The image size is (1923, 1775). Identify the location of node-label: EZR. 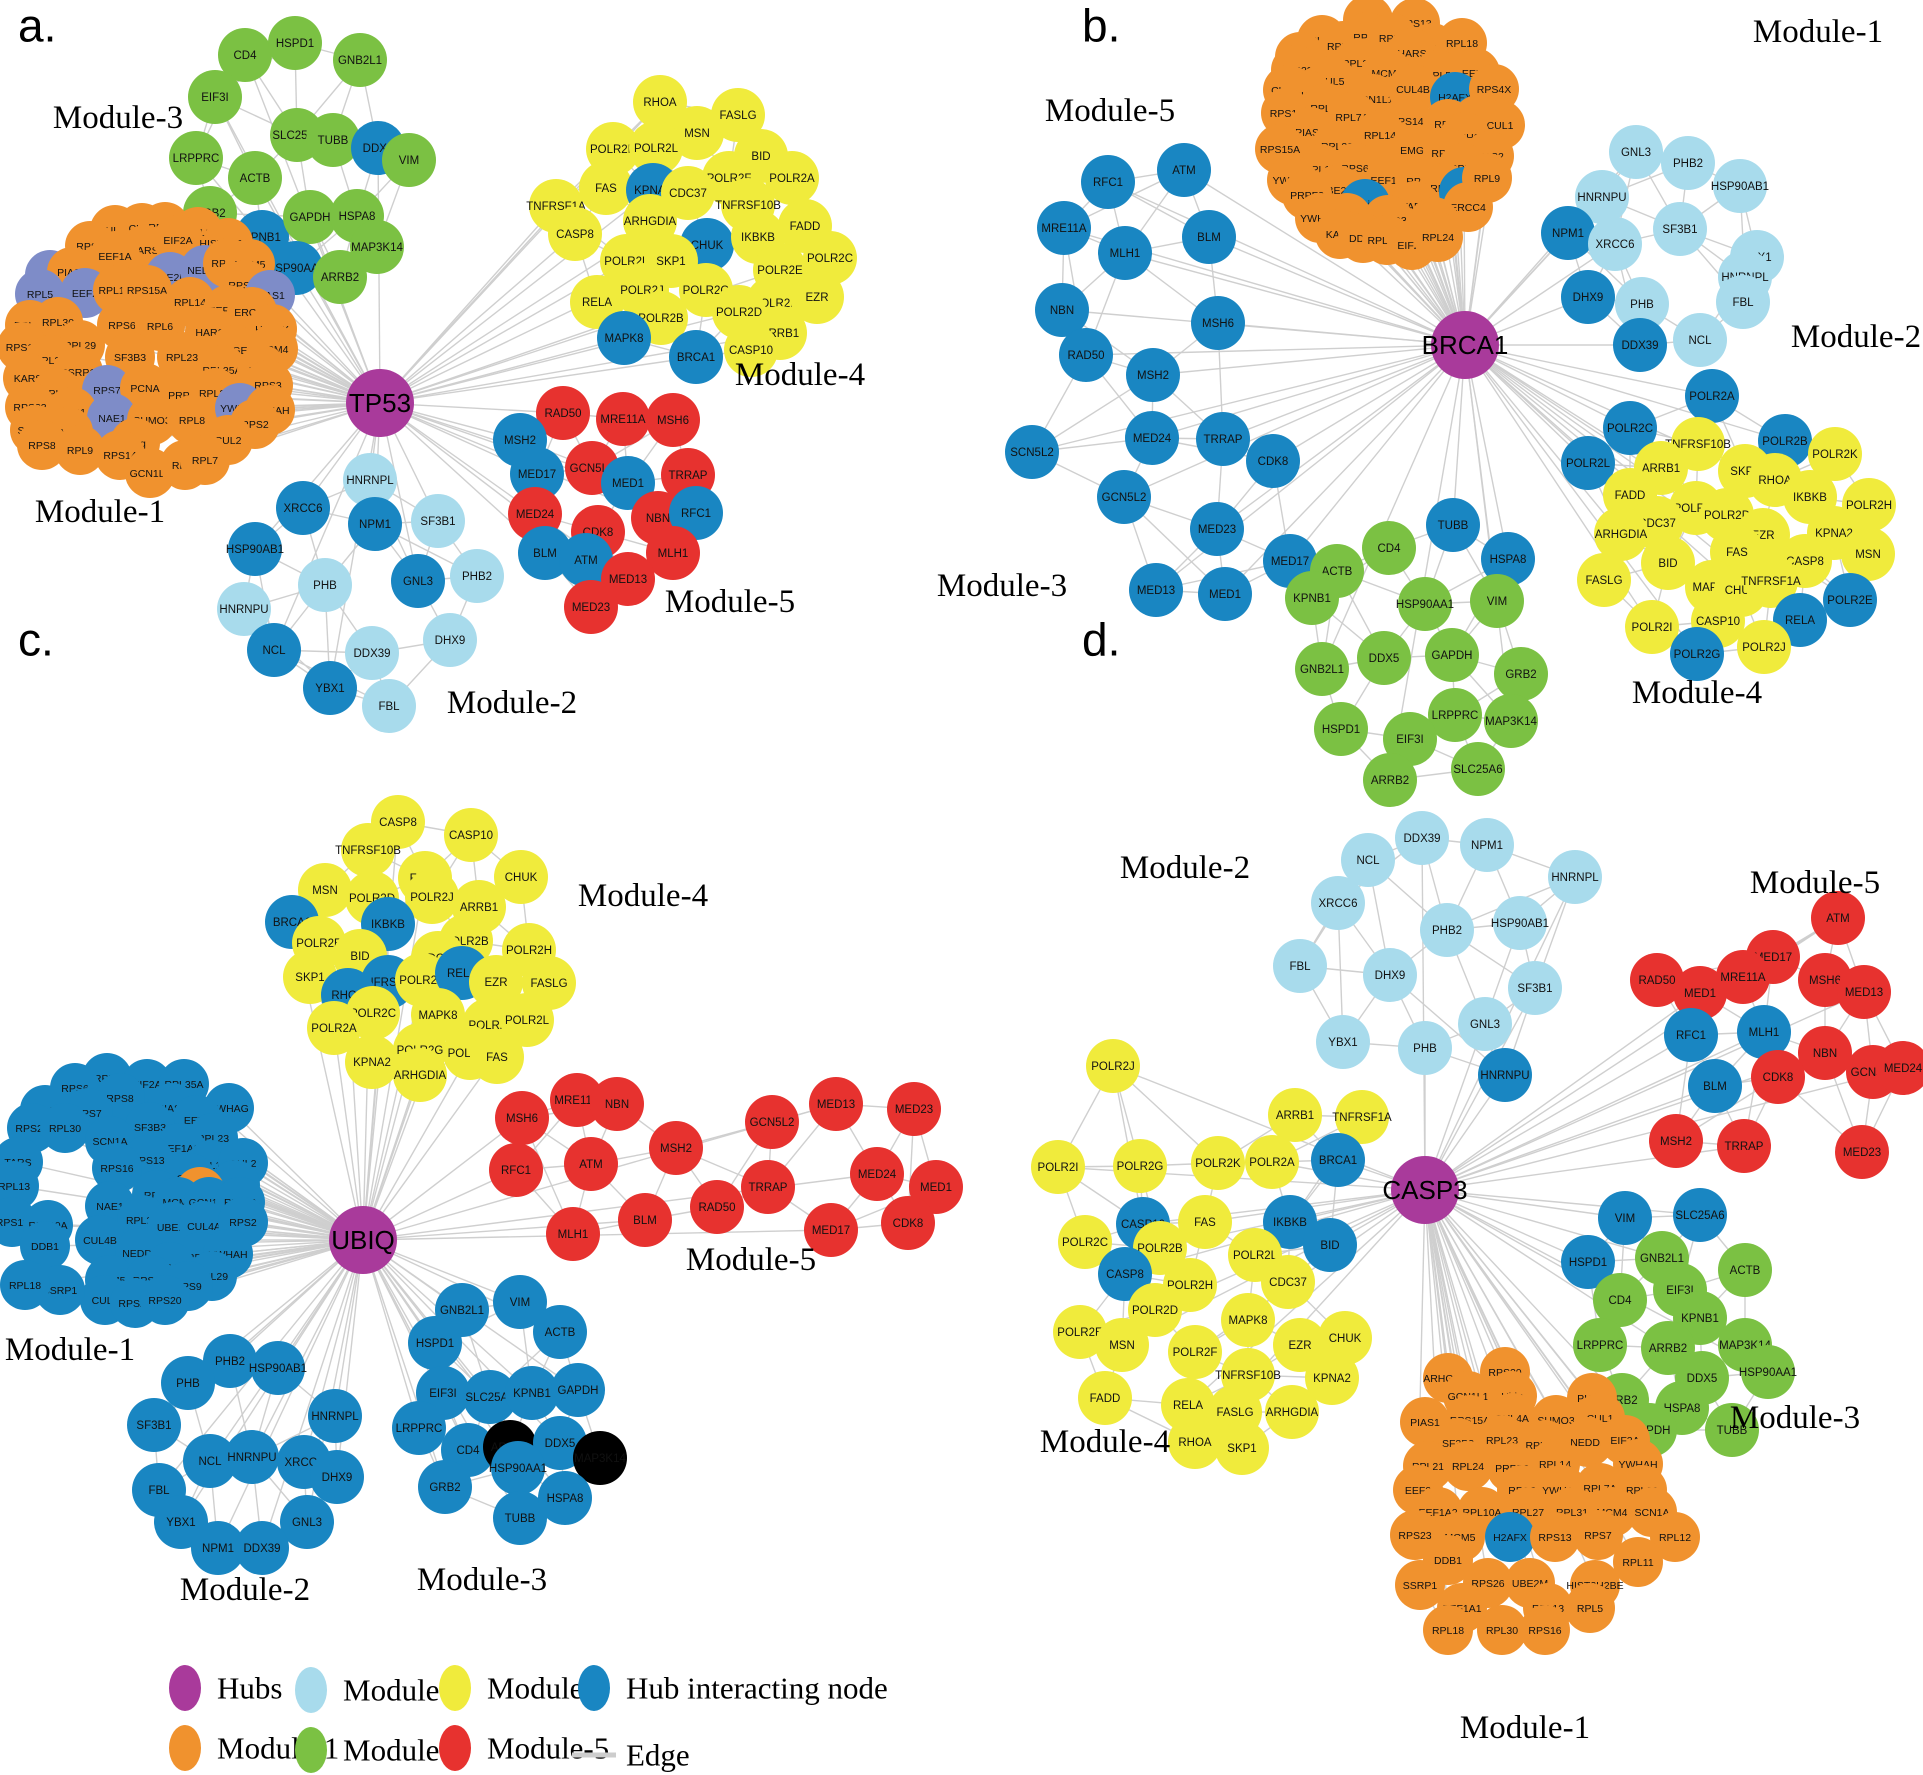
(496, 983).